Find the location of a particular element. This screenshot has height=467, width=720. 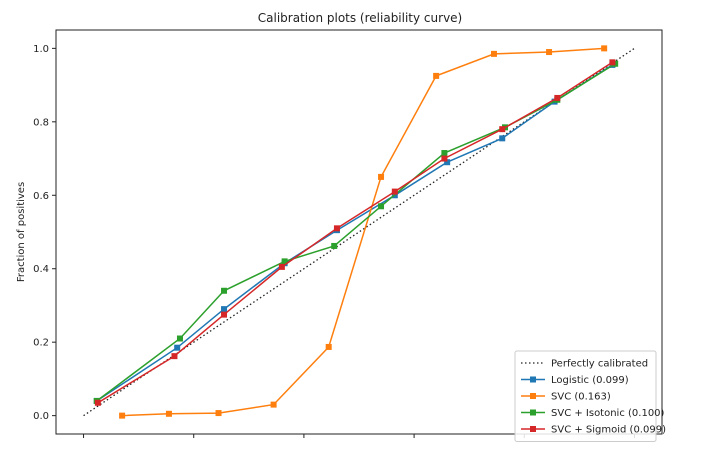

legend-label: SVC (0.163) is located at coordinates (581, 397).